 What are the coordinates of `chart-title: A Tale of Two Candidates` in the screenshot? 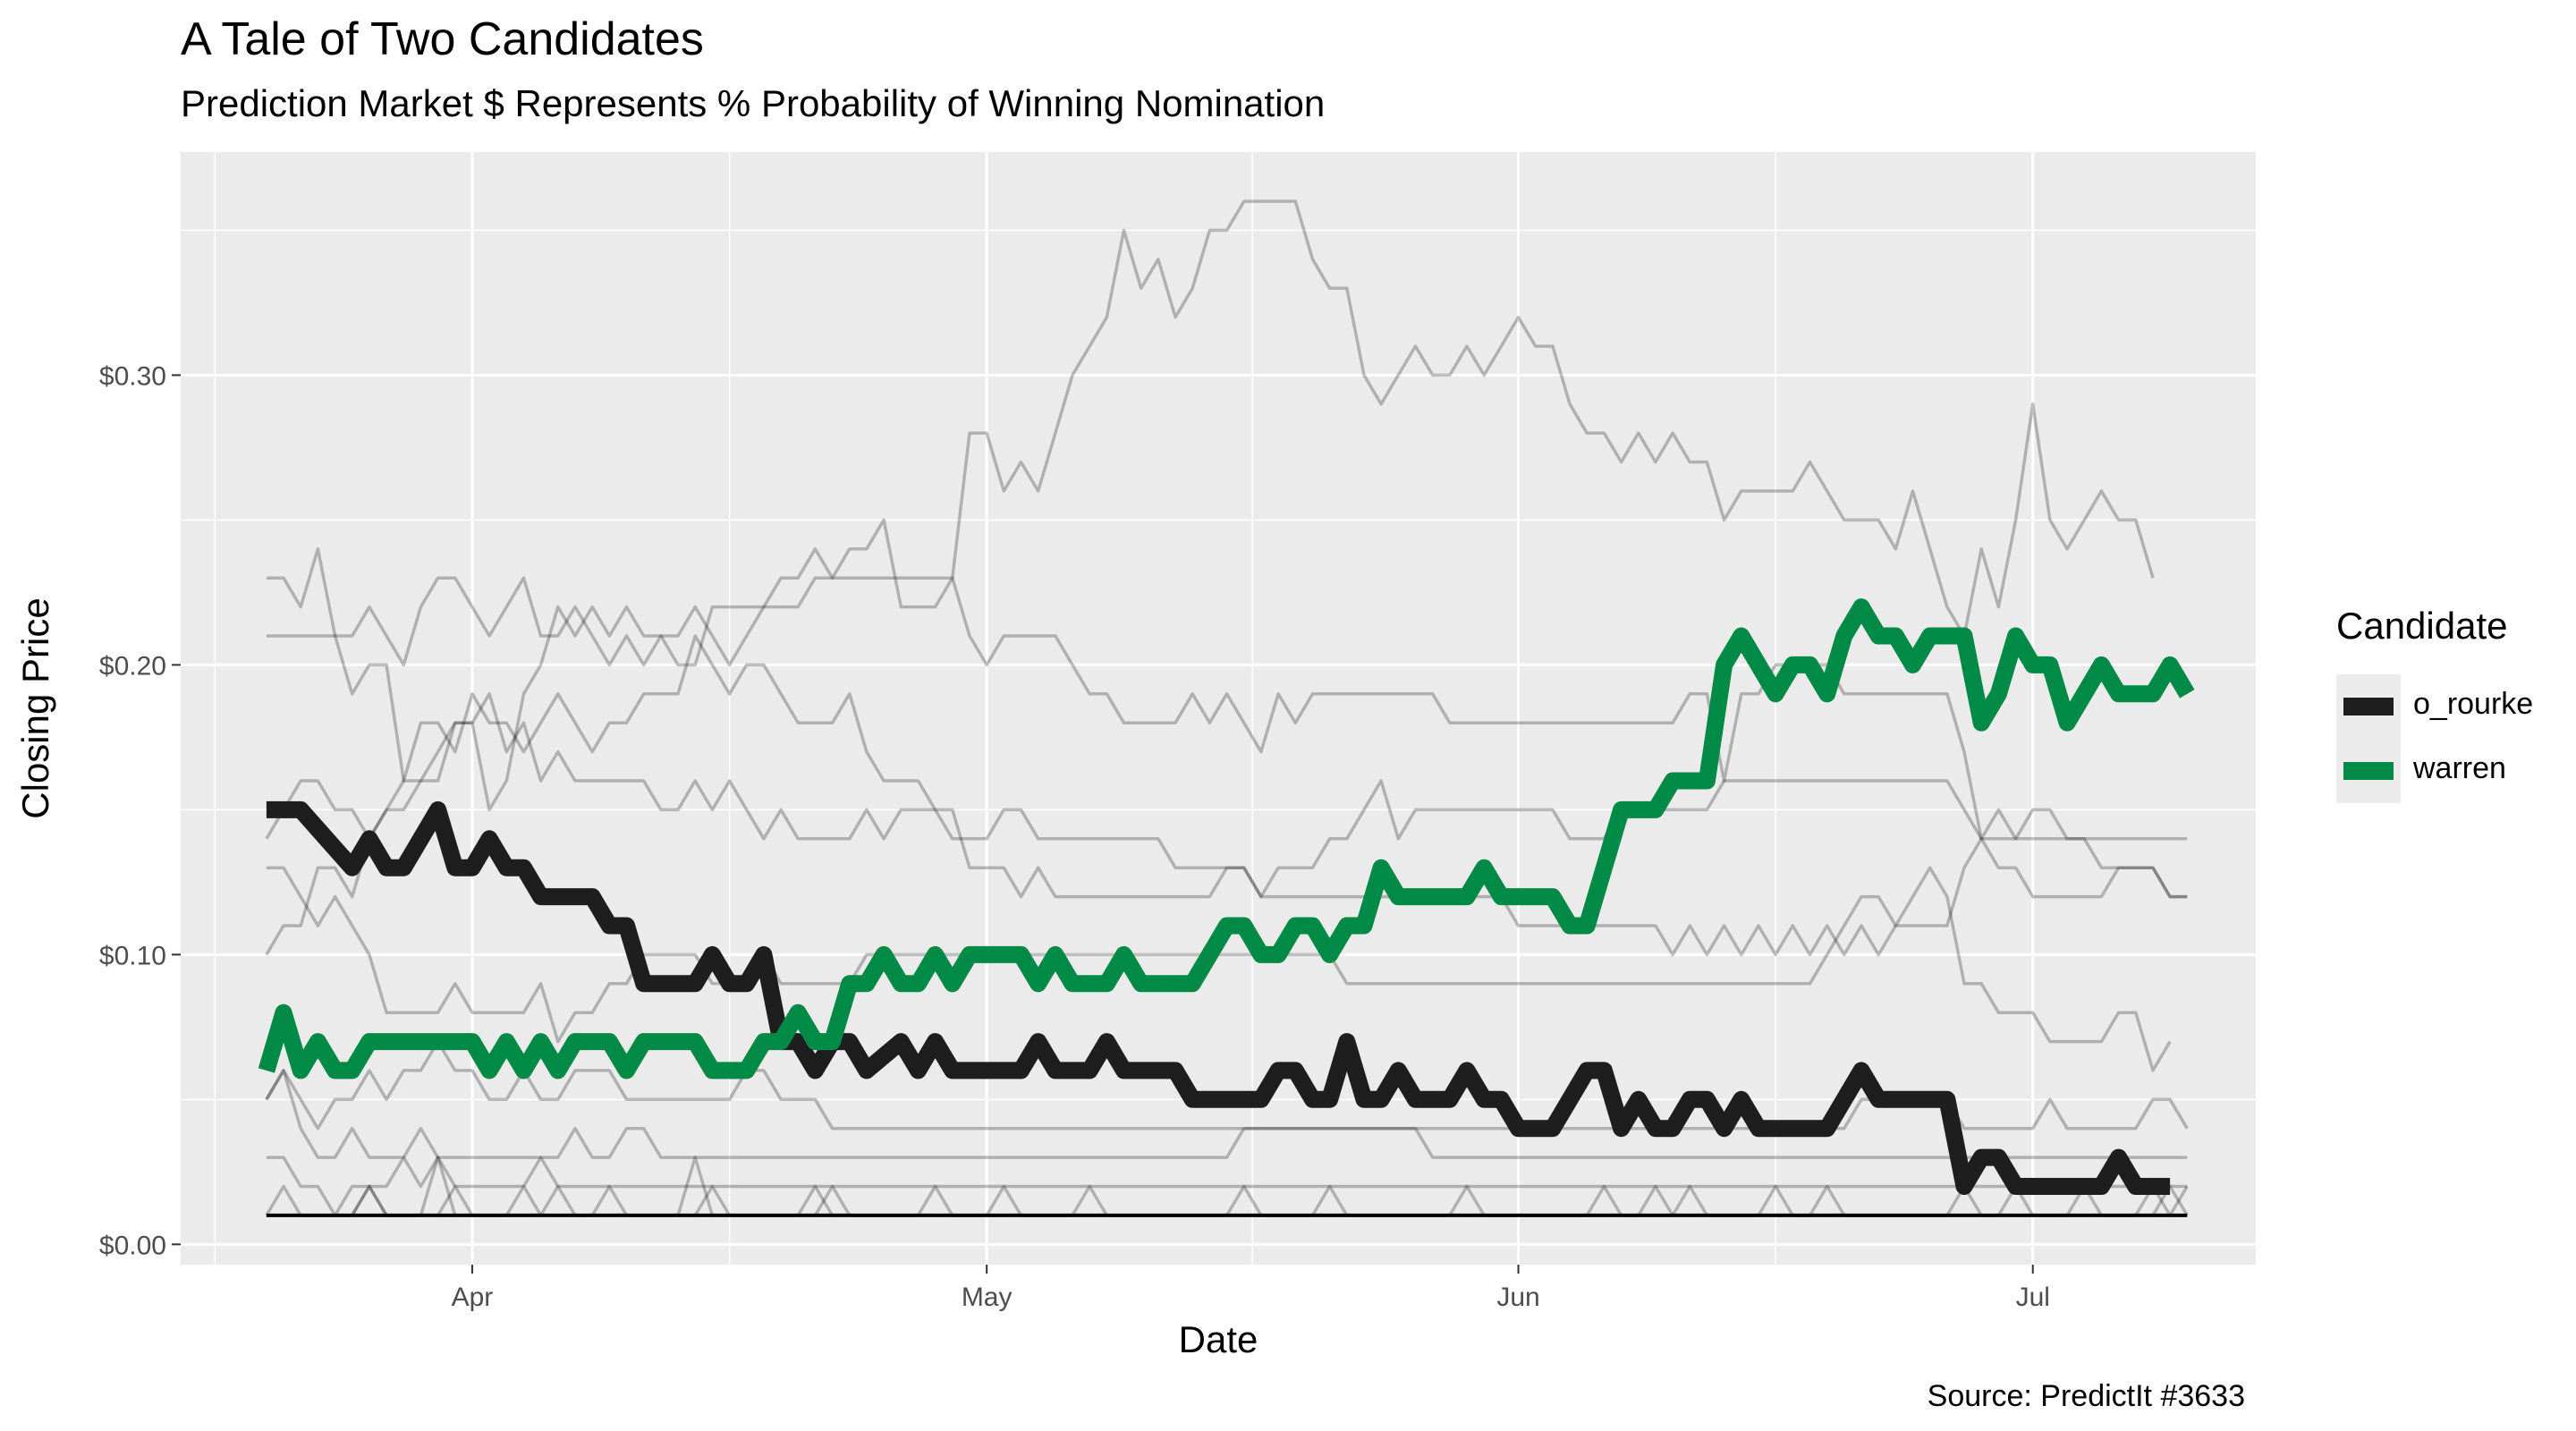 It's located at (442, 39).